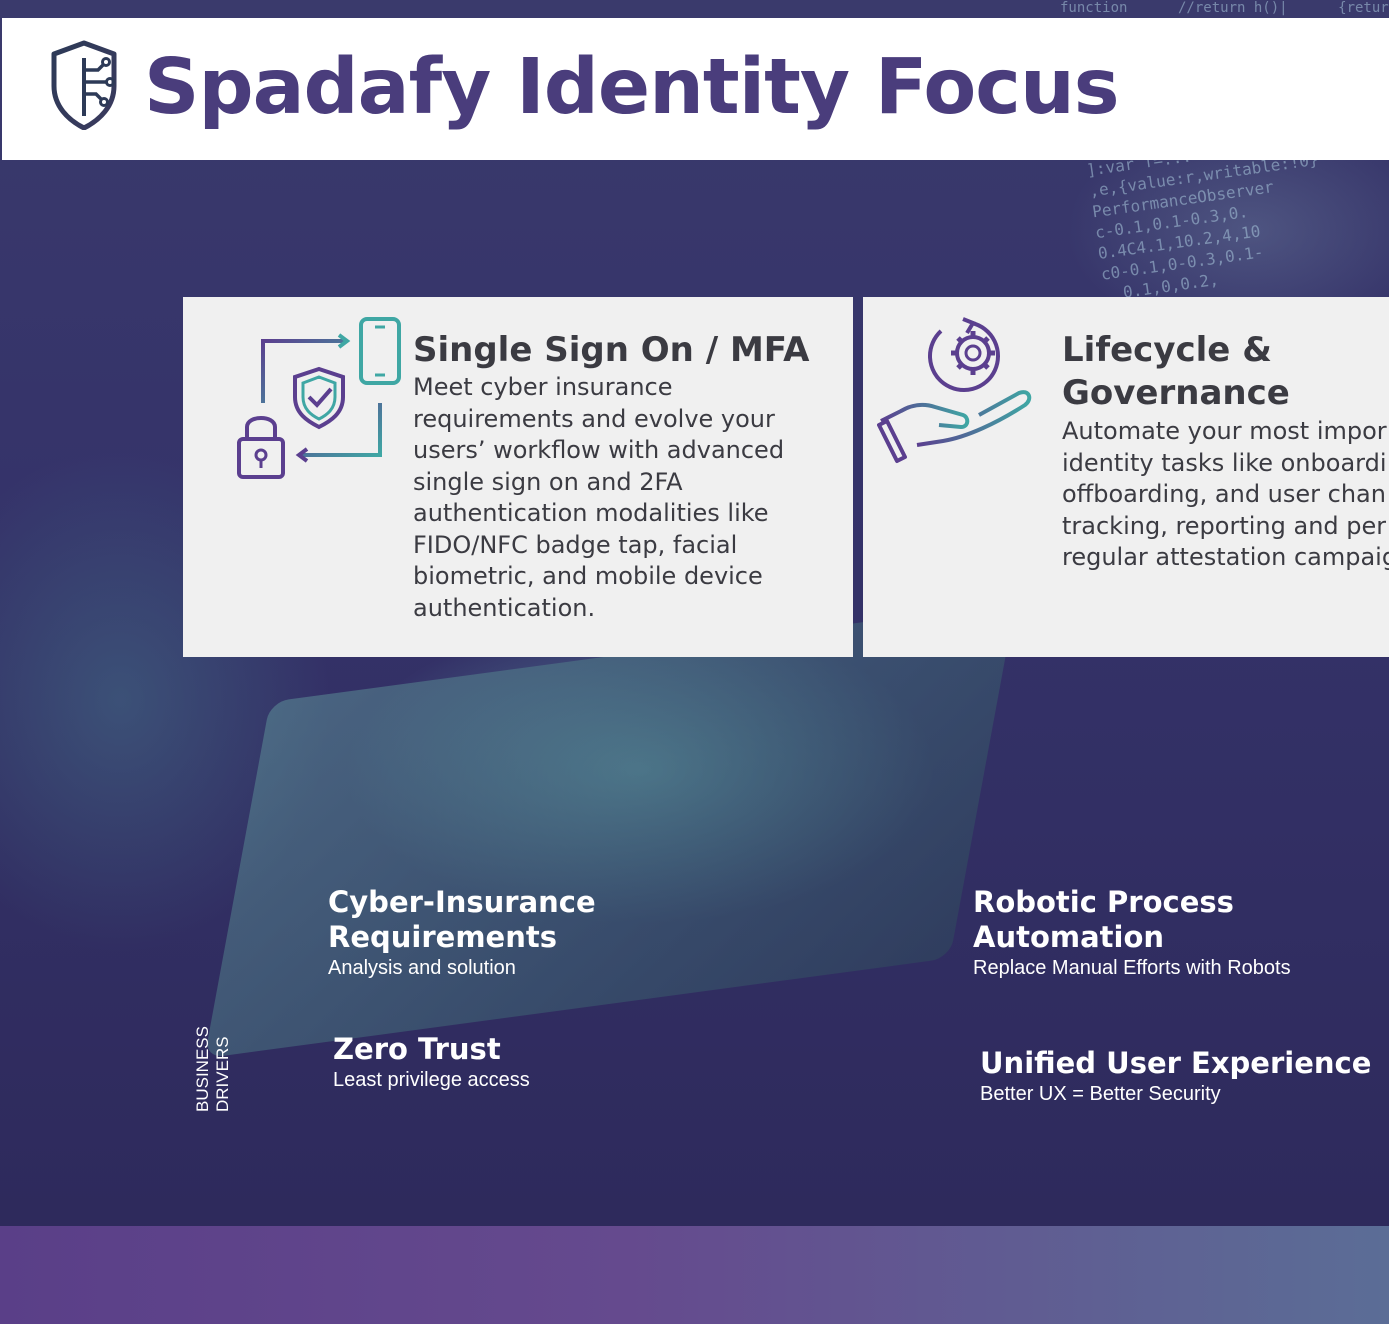 The image size is (1389, 1324). What do you see at coordinates (694, 1275) in the screenshot?
I see `footer-band` at bounding box center [694, 1275].